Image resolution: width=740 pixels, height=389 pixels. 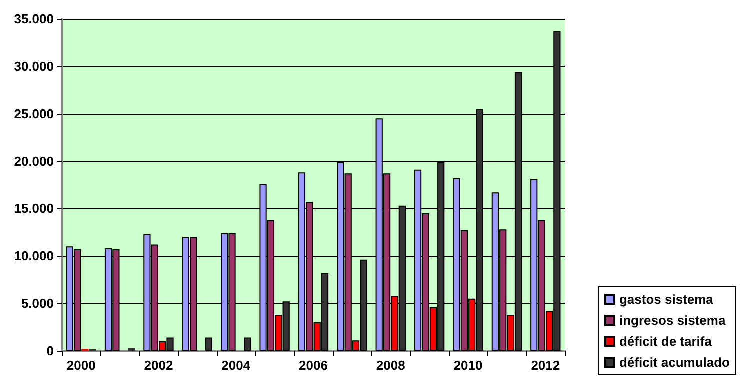 What do you see at coordinates (50, 351) in the screenshot?
I see `y-tick-label: 0` at bounding box center [50, 351].